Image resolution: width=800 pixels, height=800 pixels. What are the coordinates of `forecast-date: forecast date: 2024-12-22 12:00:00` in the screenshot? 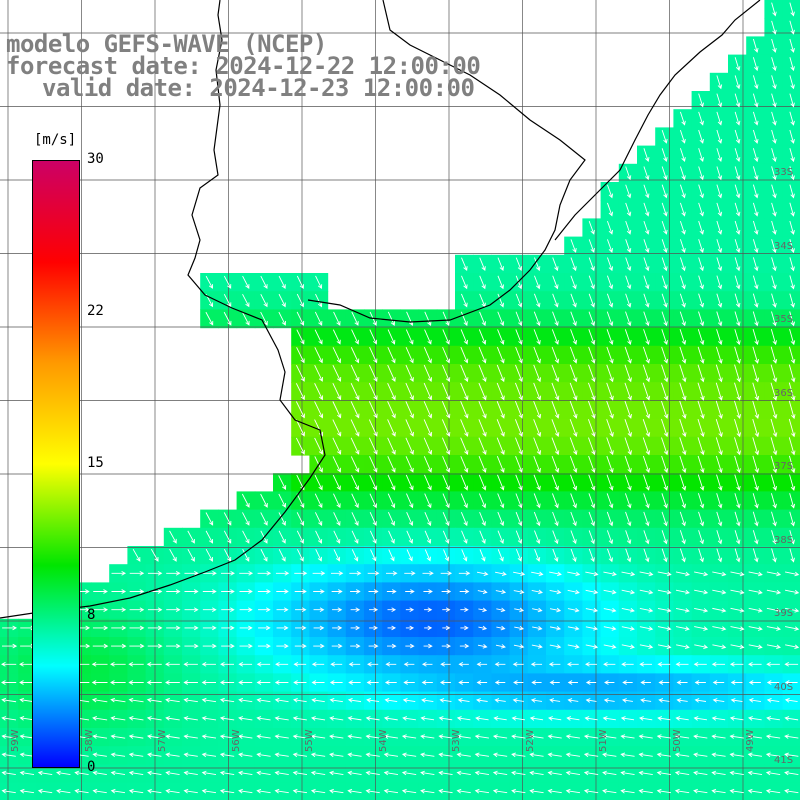 It's located at (243, 66).